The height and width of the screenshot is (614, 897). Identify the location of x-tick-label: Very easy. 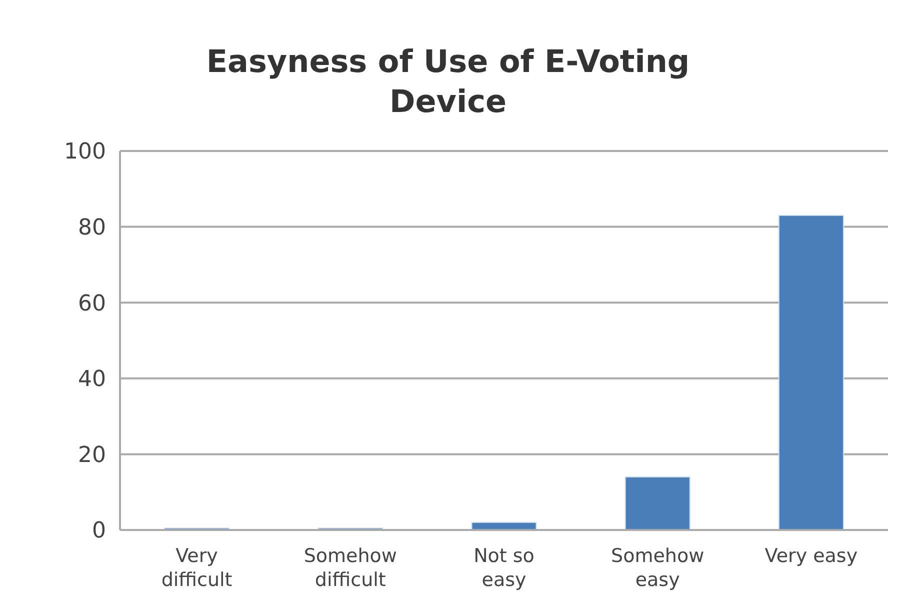
(811, 556).